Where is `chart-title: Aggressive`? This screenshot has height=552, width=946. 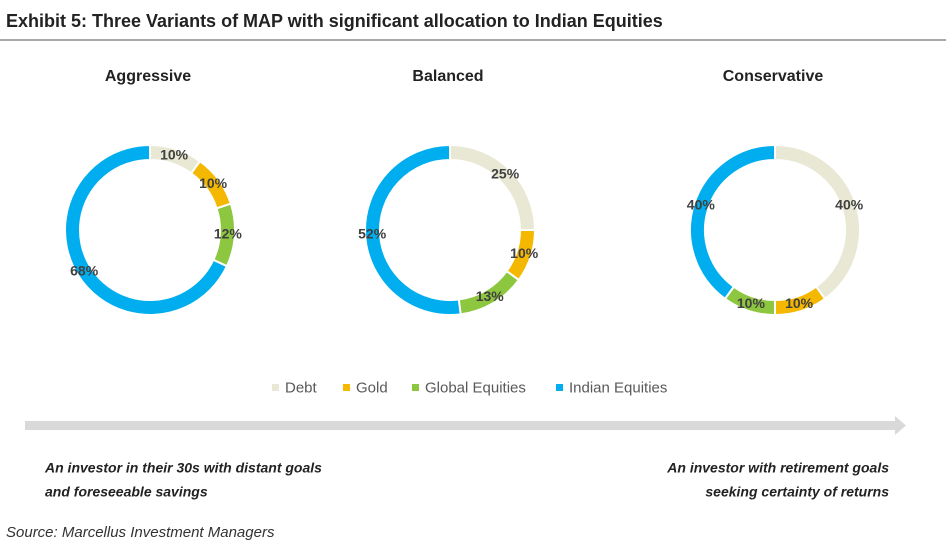
chart-title: Aggressive is located at coordinates (148, 76).